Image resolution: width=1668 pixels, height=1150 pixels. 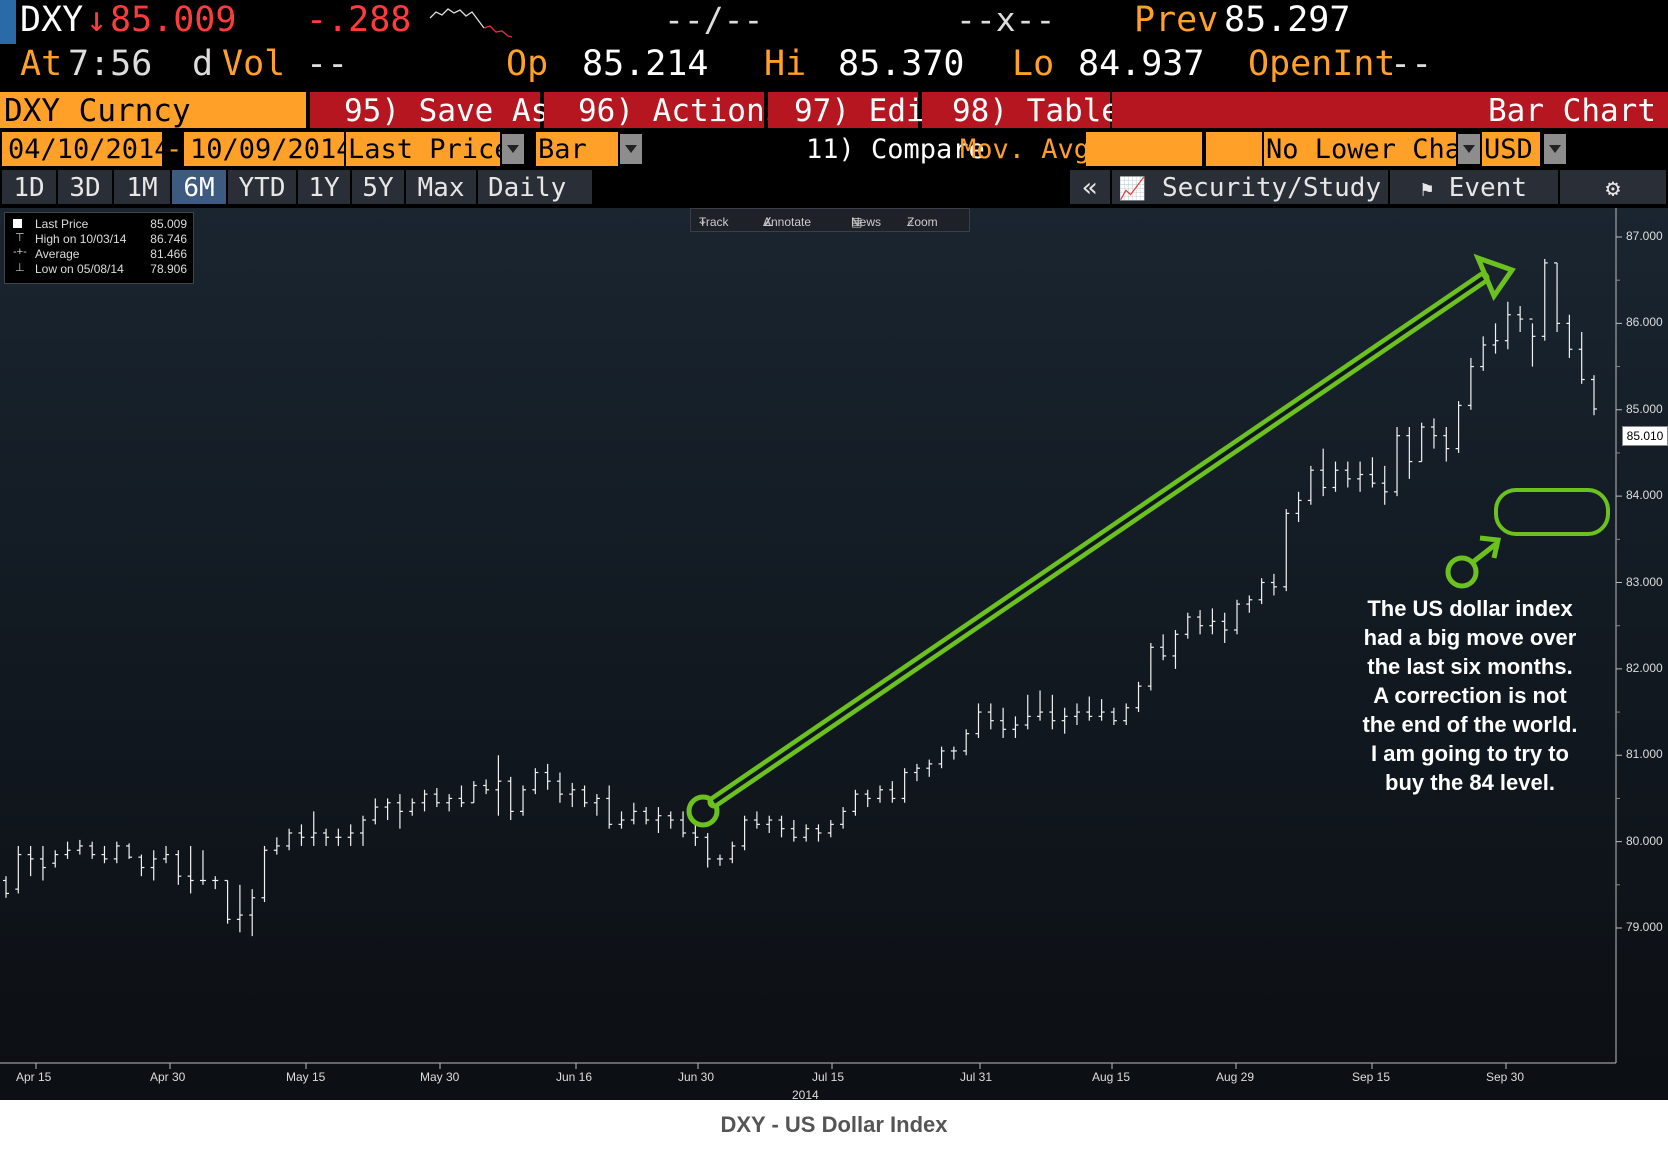 What do you see at coordinates (1511, 149) in the screenshot?
I see `currency-select: USD` at bounding box center [1511, 149].